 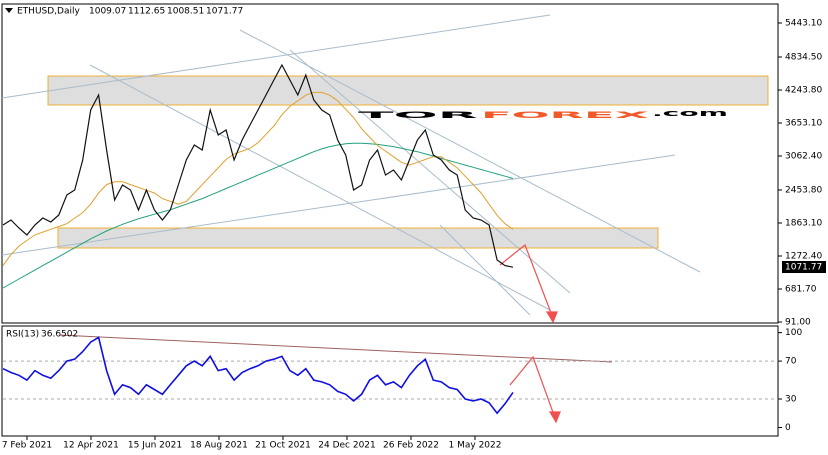 What do you see at coordinates (793, 333) in the screenshot?
I see `rsi-tick-label: 100` at bounding box center [793, 333].